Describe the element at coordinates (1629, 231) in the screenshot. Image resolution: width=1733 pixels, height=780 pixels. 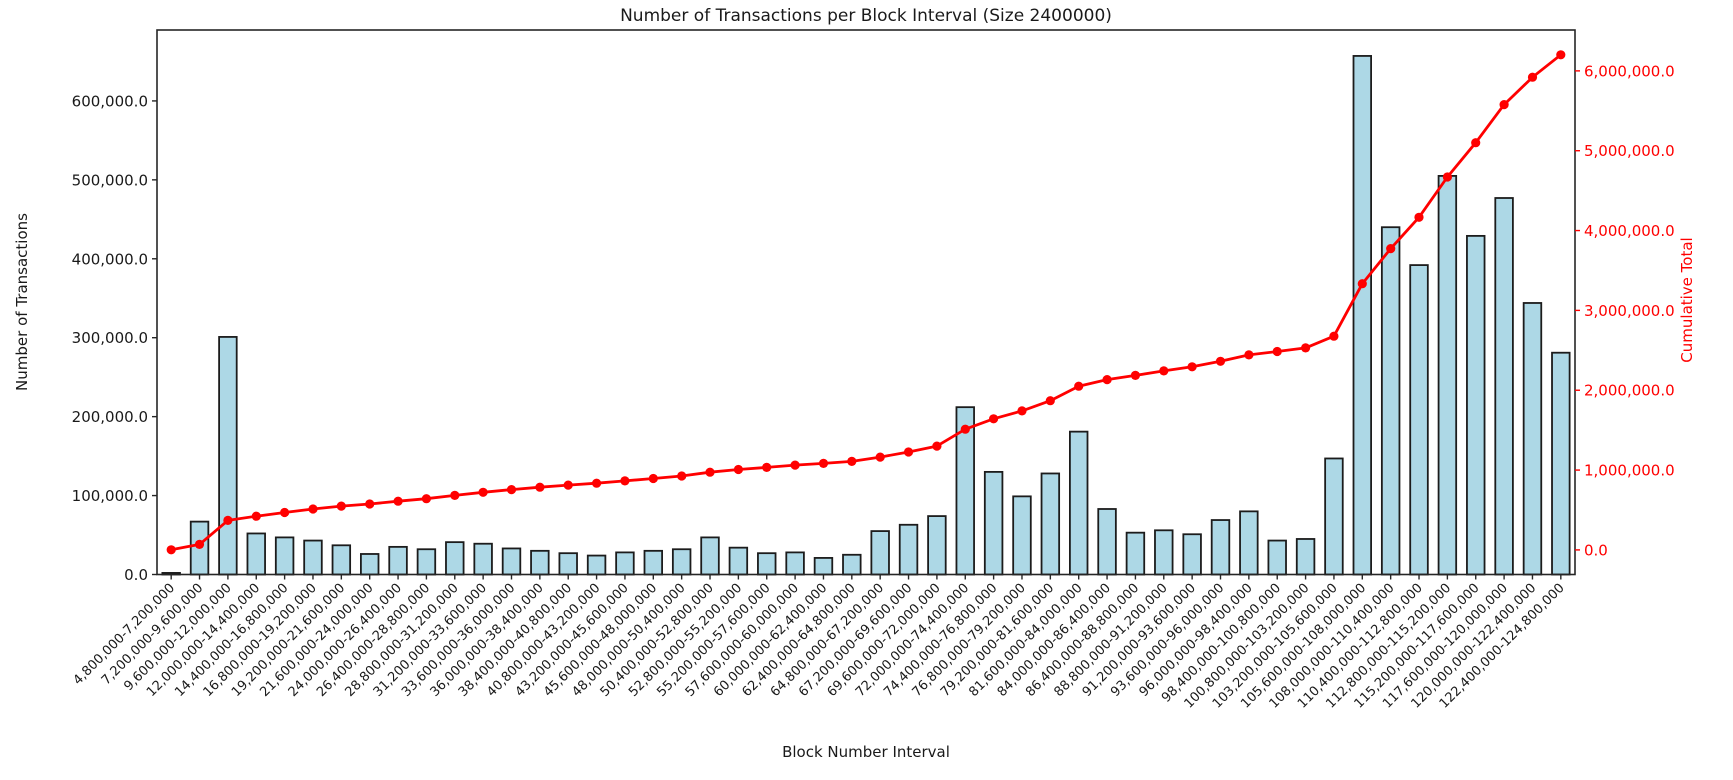
I see `y-tick-label-right: 4,000,000.0` at that location.